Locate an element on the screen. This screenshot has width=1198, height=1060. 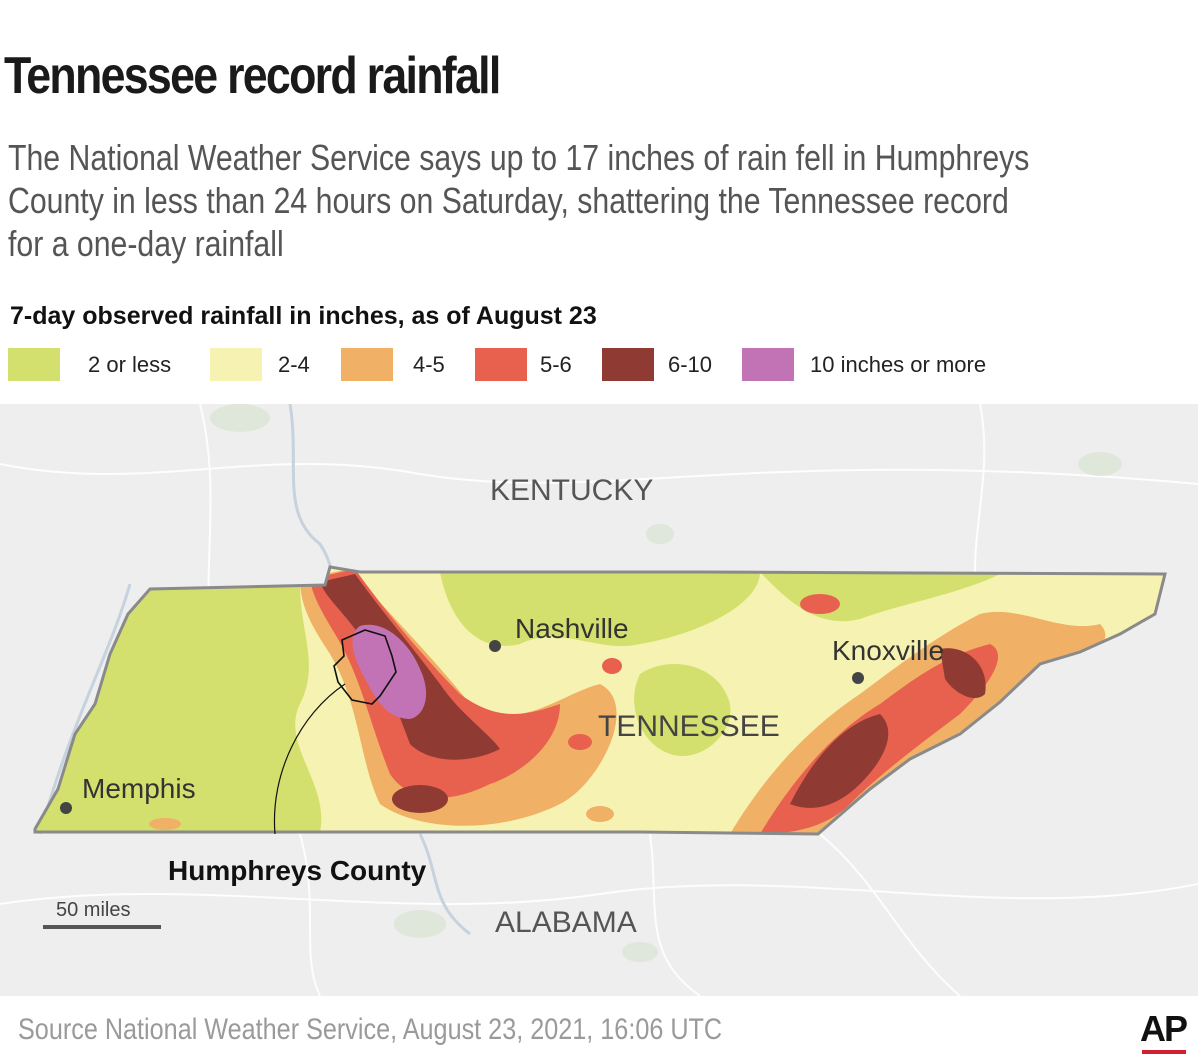
page-title: Tennessee record rainfall is located at coordinates (252, 76).